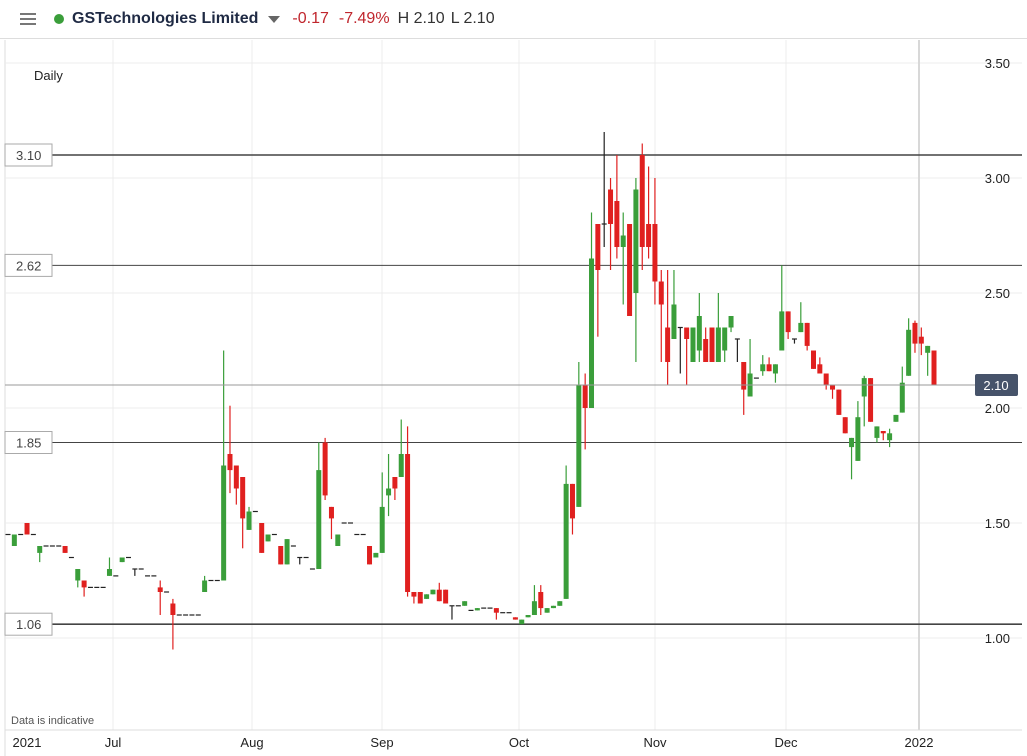 Image resolution: width=1027 pixels, height=756 pixels. I want to click on x-tick-label: Aug, so click(251, 742).